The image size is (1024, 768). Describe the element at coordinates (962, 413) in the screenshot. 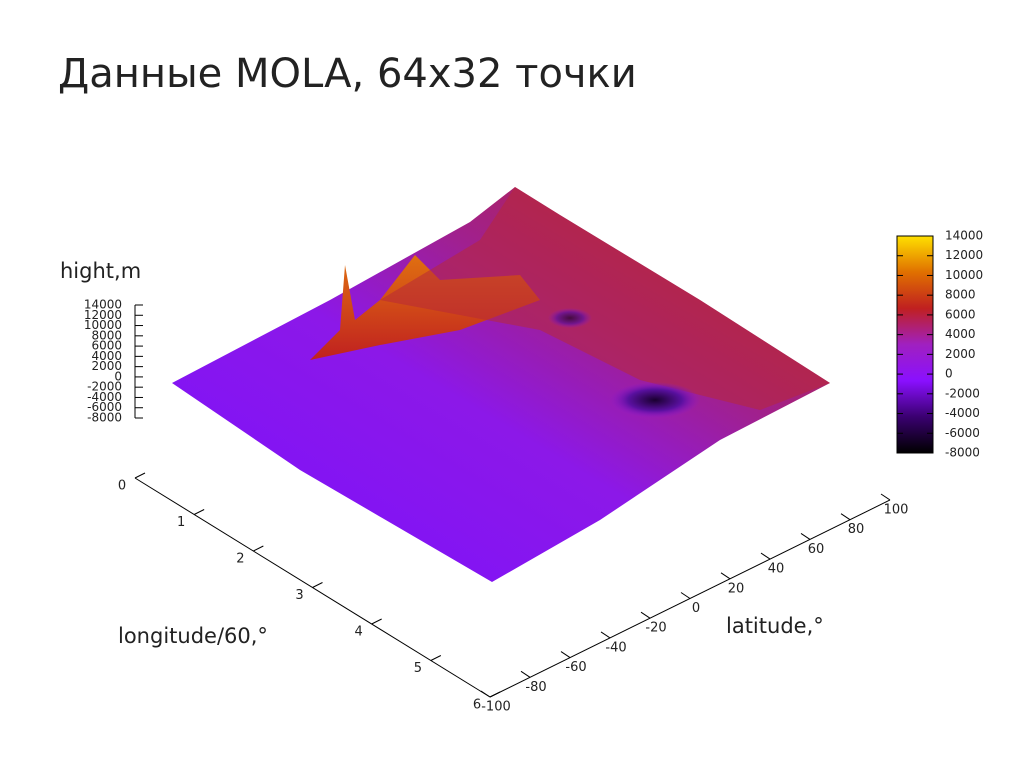

I see `colorbar-tick-label: -4000` at that location.